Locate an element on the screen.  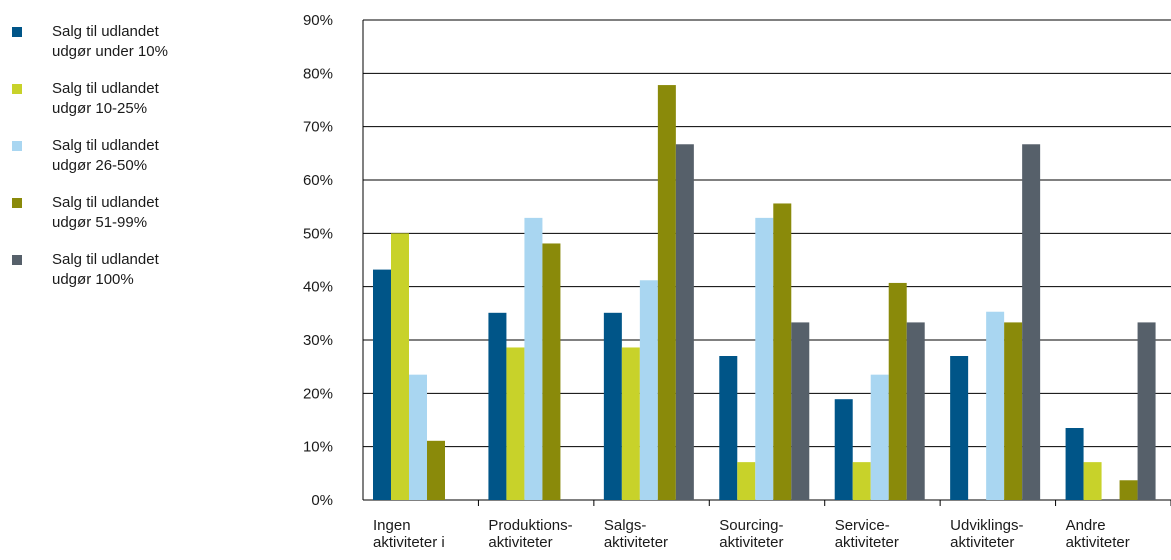
legend-item: Salg til udlandet udgør 100% is located at coordinates (127, 270).